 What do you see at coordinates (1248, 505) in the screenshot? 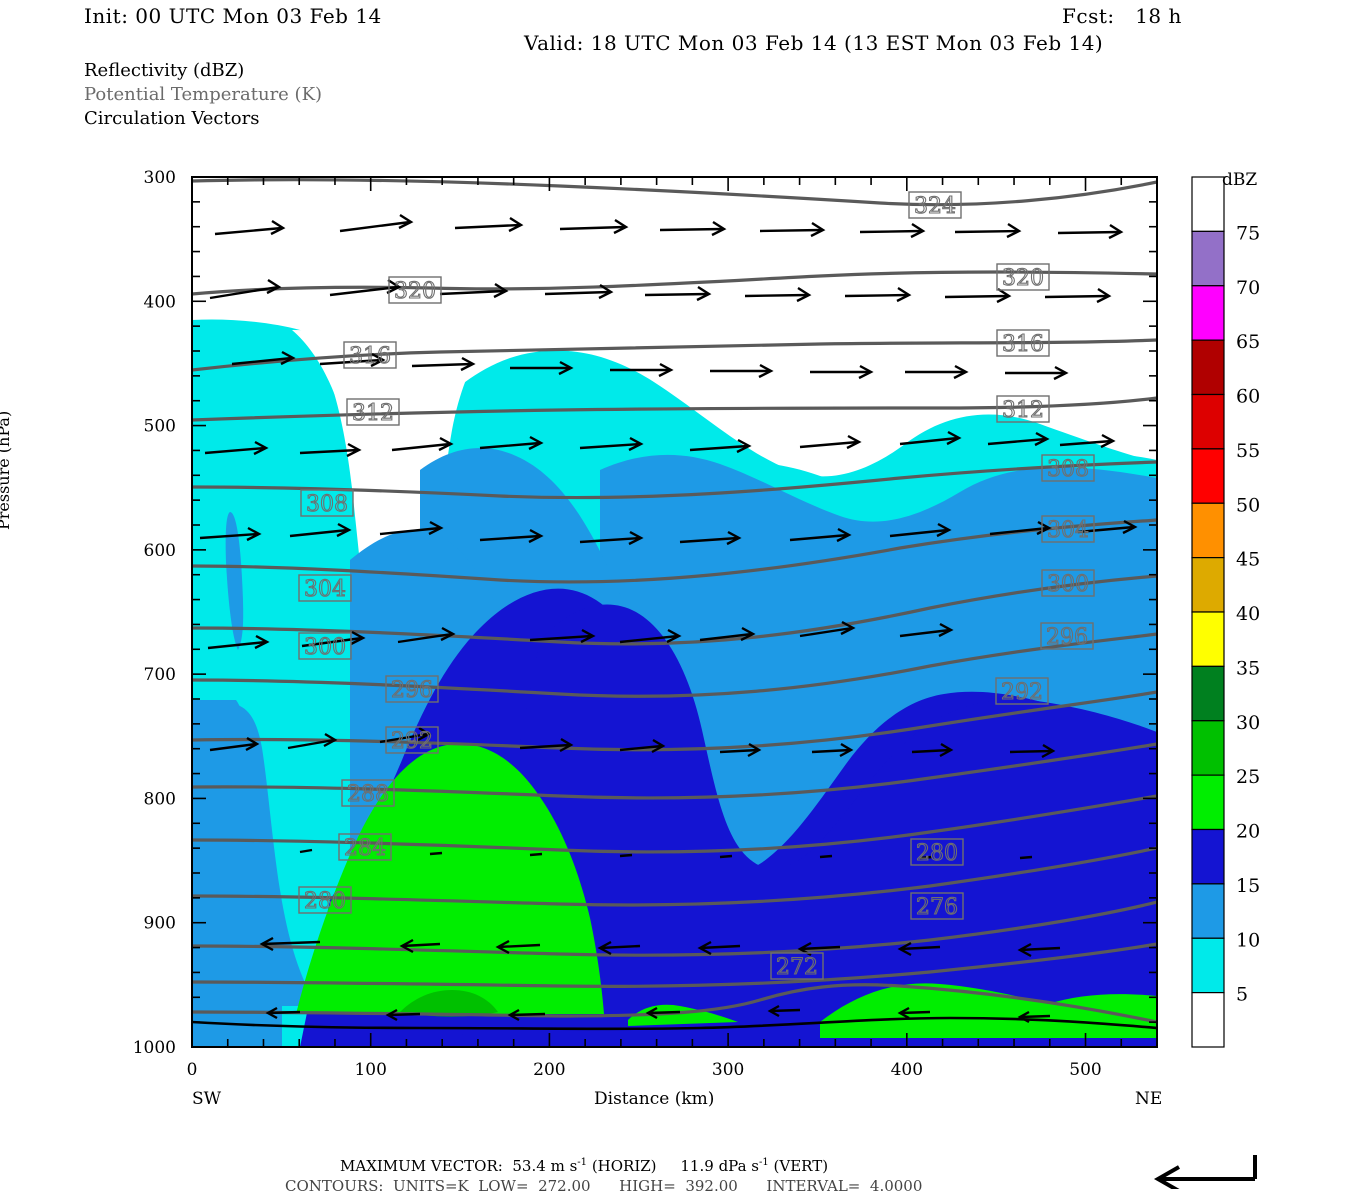
I see `colorbar-tick-label: 50` at bounding box center [1248, 505].